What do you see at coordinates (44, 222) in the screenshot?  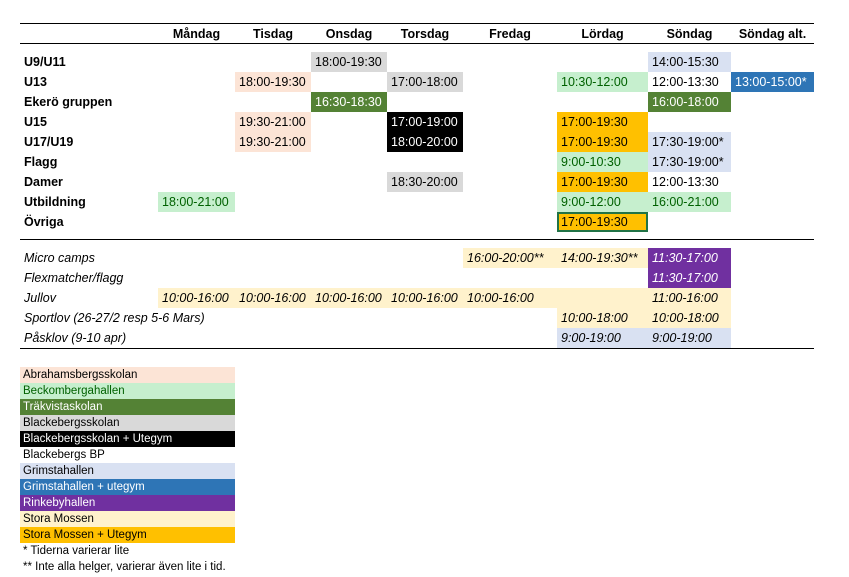 I see `row-label: Övriga` at bounding box center [44, 222].